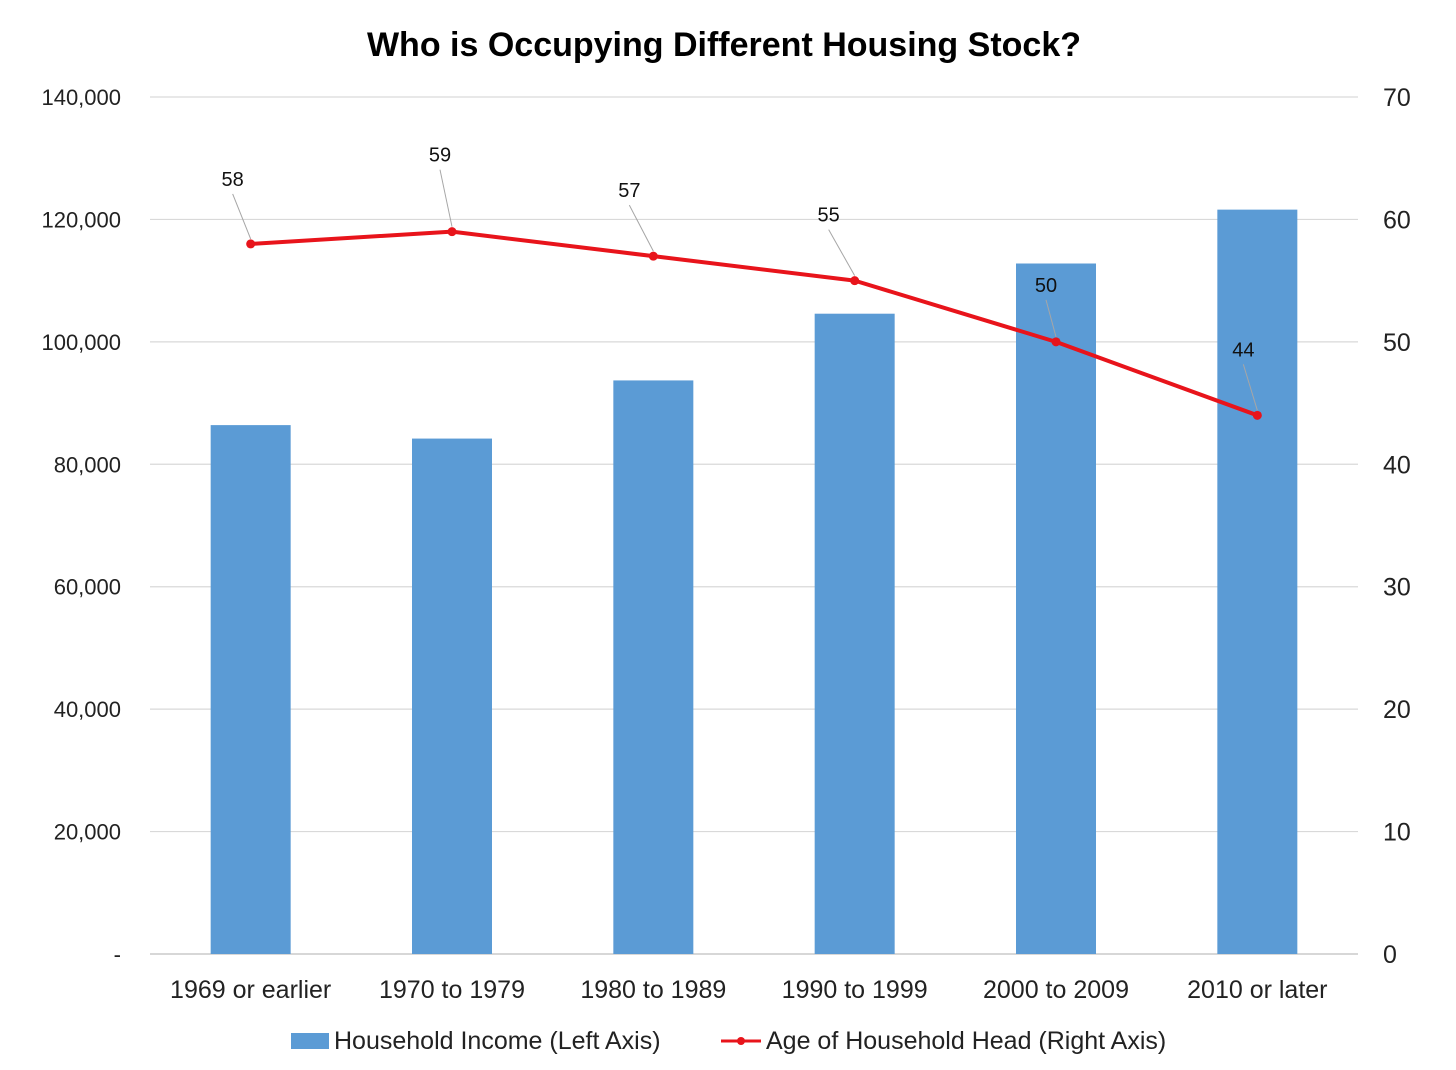 This screenshot has height=1070, width=1456. I want to click on legend-swatch-bar, so click(310, 1041).